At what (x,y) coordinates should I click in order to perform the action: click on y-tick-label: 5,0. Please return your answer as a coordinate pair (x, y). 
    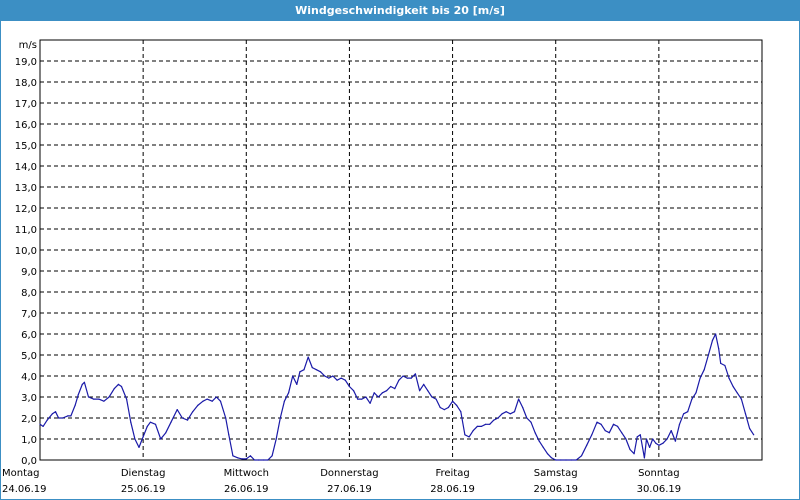
    Looking at the image, I should click on (29, 356).